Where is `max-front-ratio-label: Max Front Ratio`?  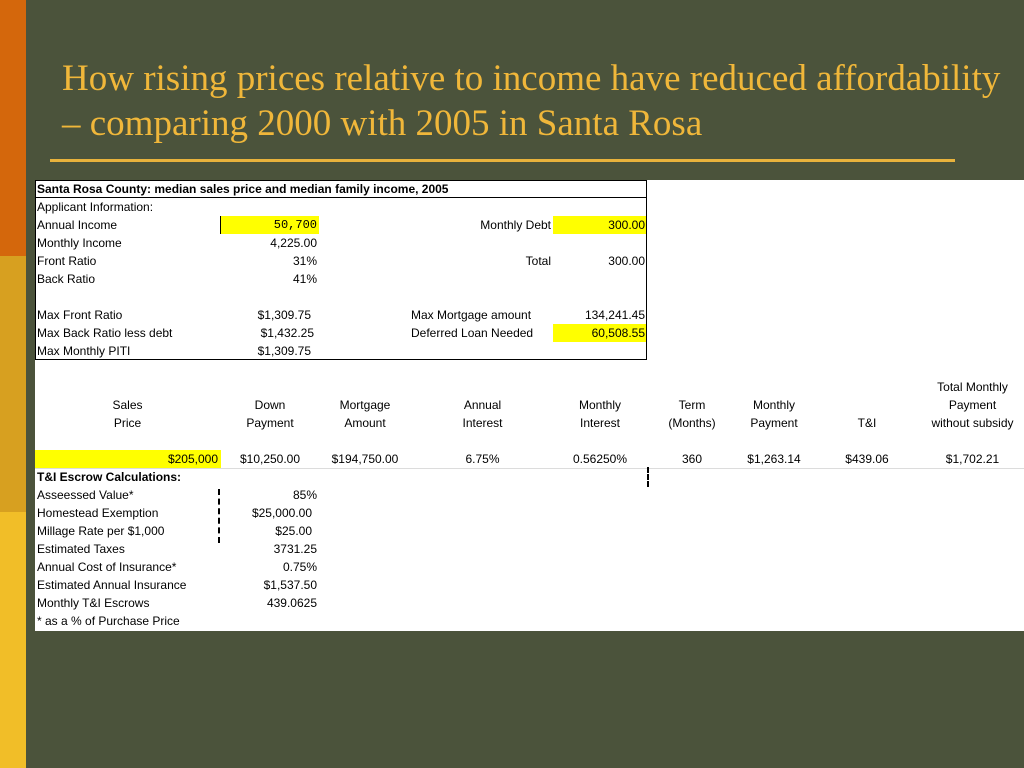
max-front-ratio-label: Max Front Ratio is located at coordinates (80, 315).